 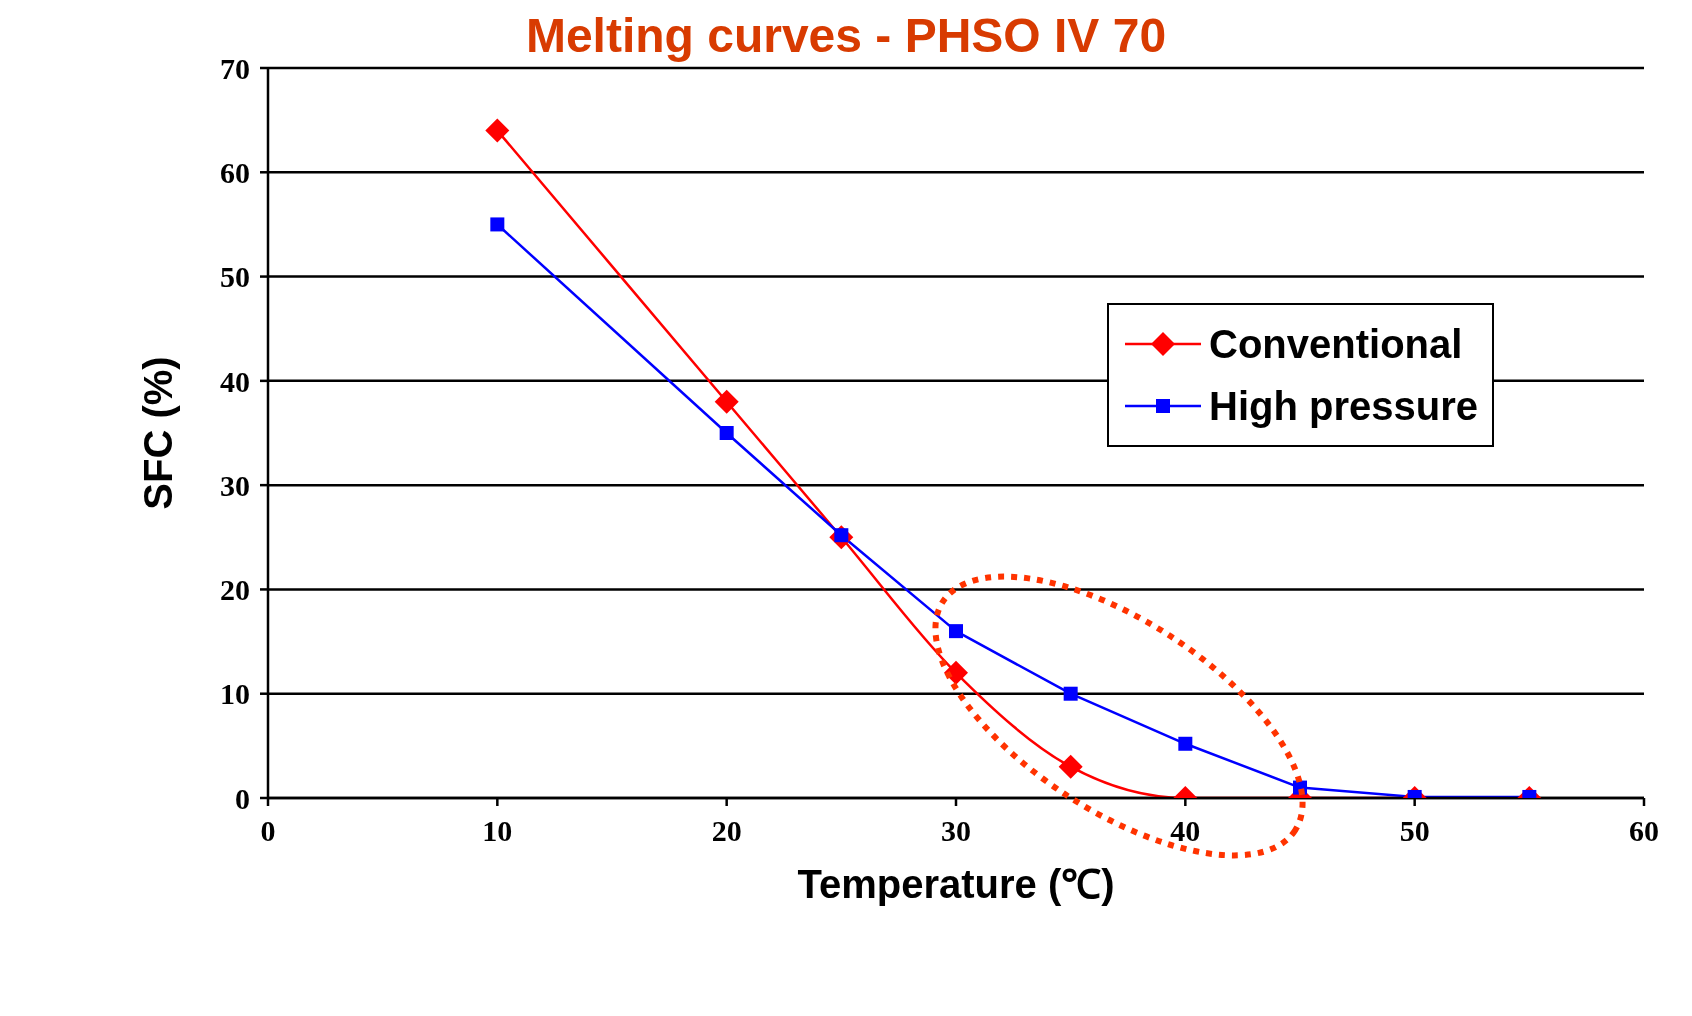 What do you see at coordinates (242, 798) in the screenshot?
I see `y-tick-label: 0` at bounding box center [242, 798].